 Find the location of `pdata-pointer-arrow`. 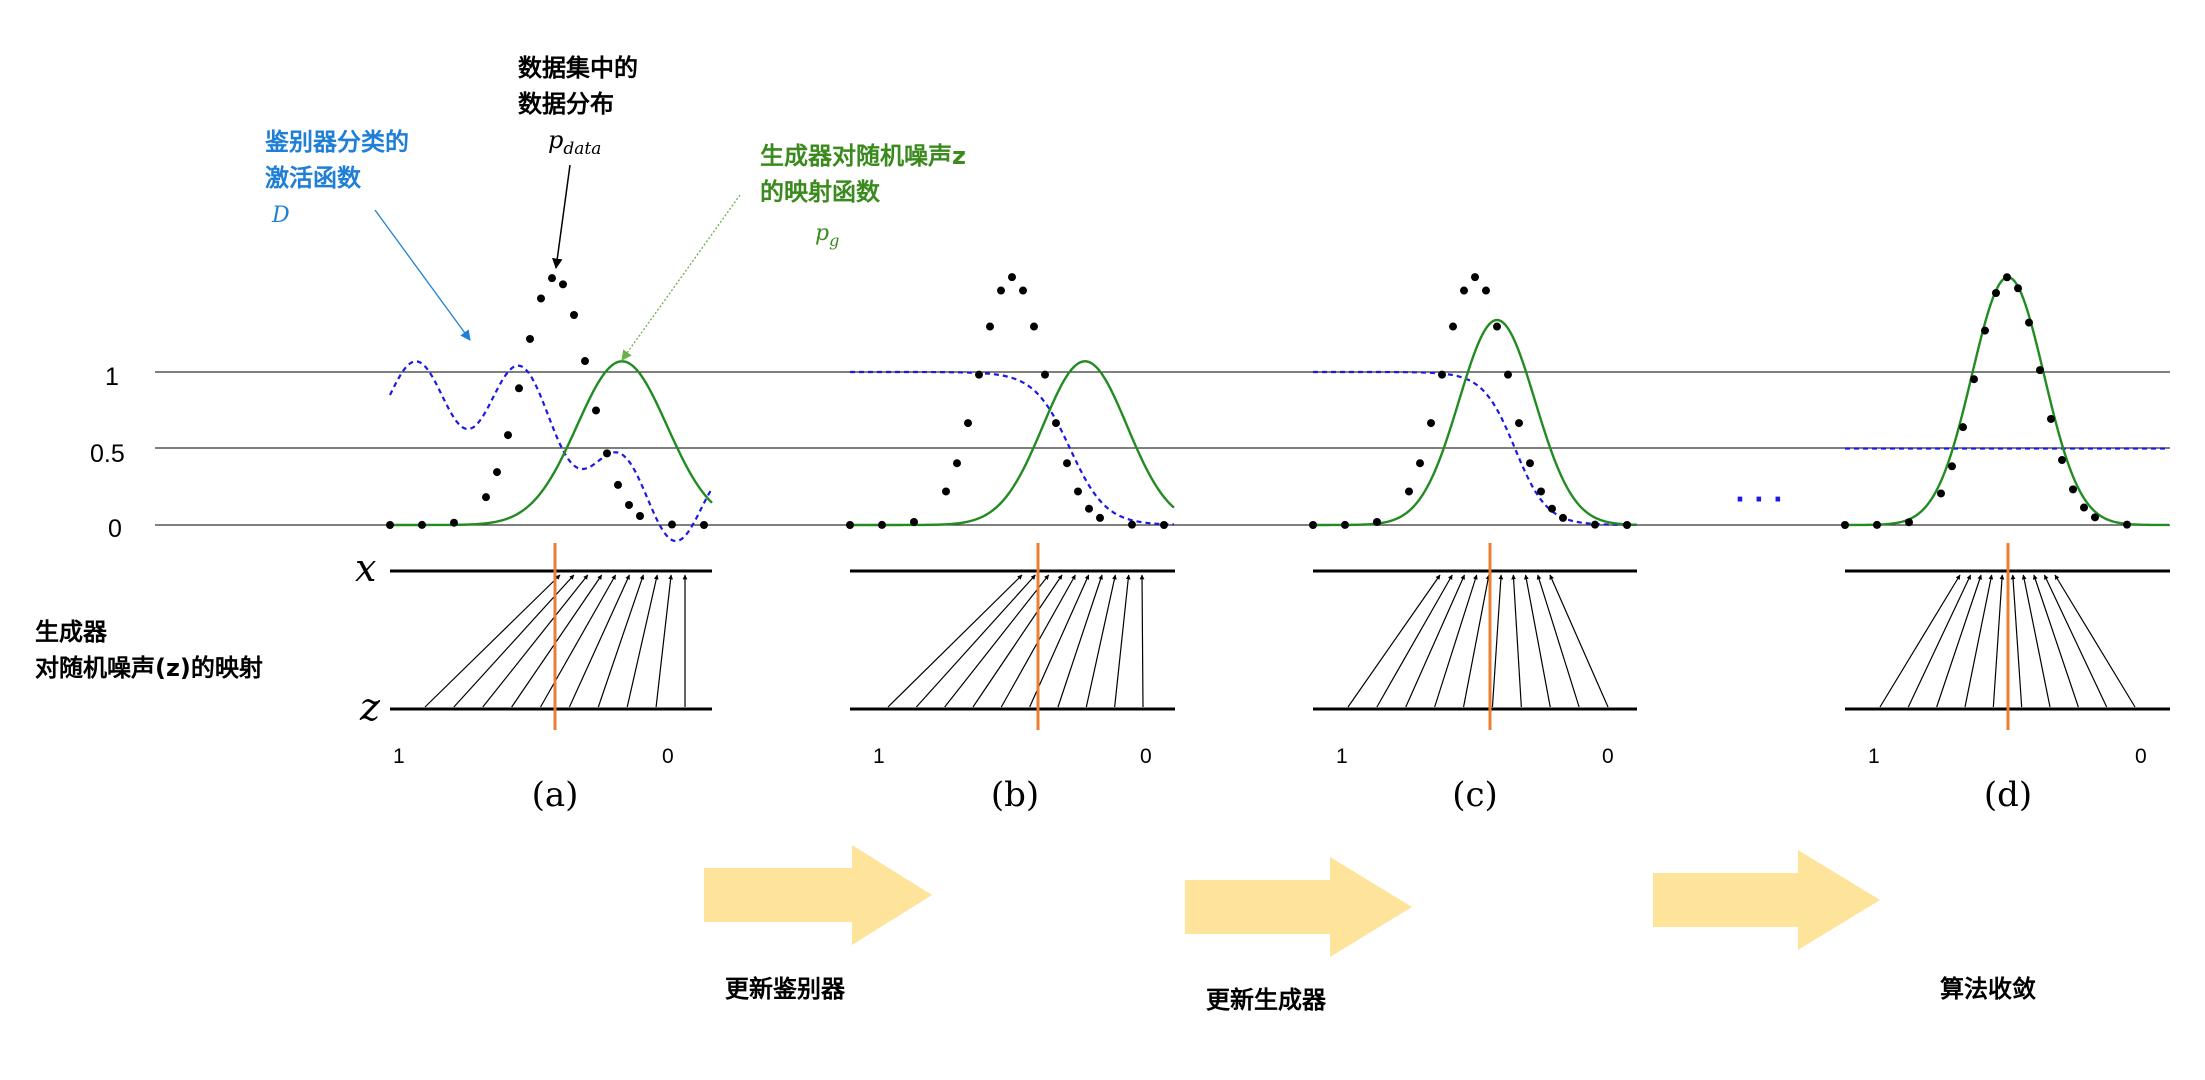

pdata-pointer-arrow is located at coordinates (561, 217).